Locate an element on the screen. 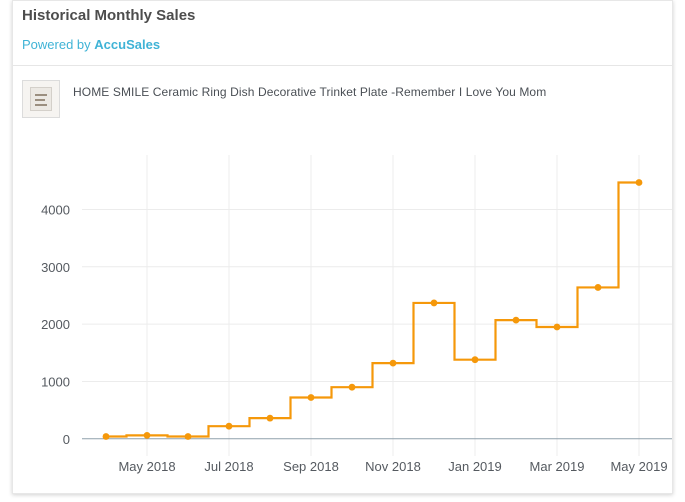 The image size is (685, 502). x-tick-label: May 2019 is located at coordinates (638, 466).